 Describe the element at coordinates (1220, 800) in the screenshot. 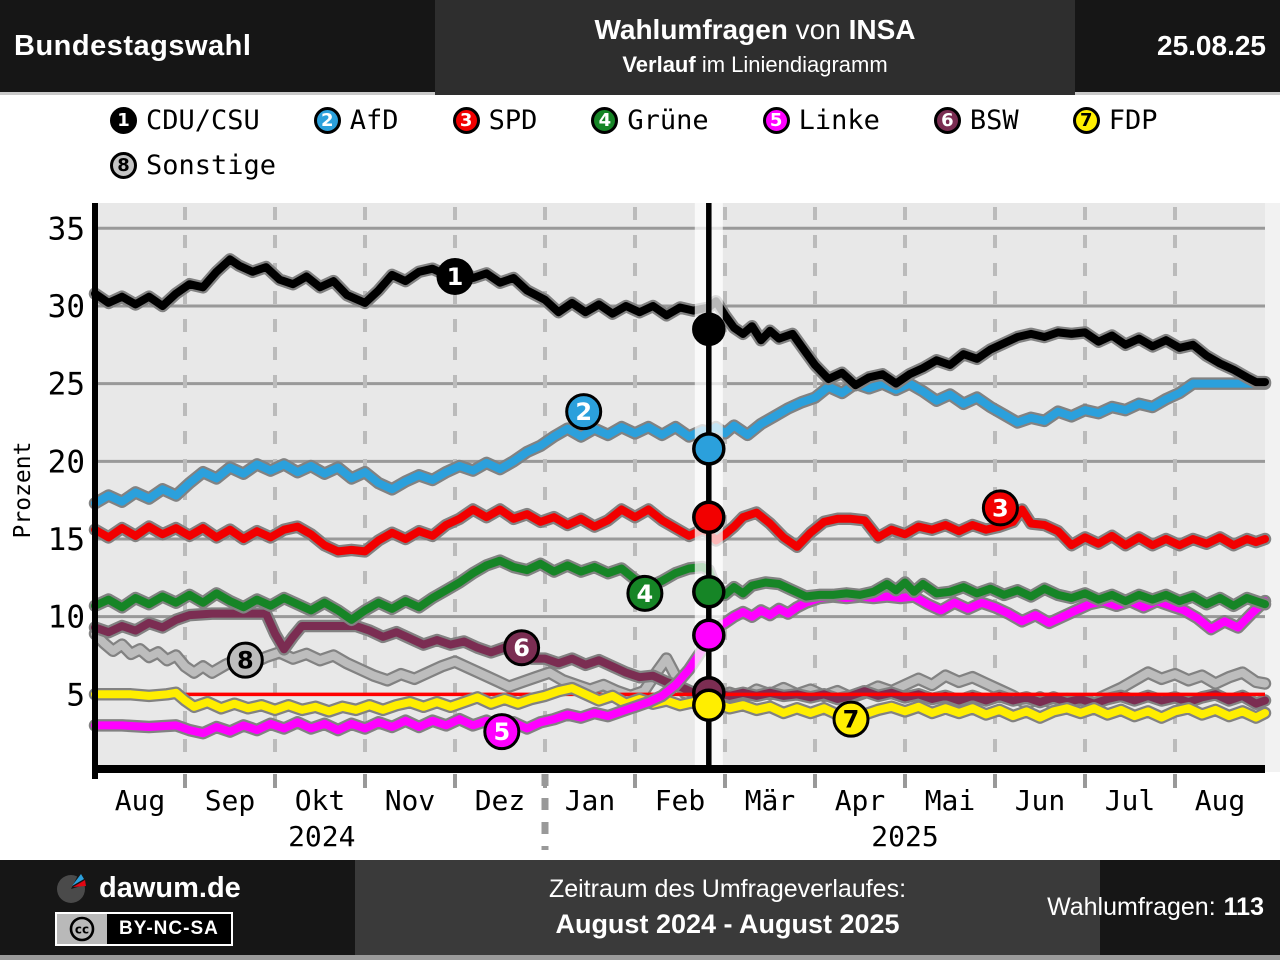

I see `x-axis-label-aug-12: Aug` at that location.